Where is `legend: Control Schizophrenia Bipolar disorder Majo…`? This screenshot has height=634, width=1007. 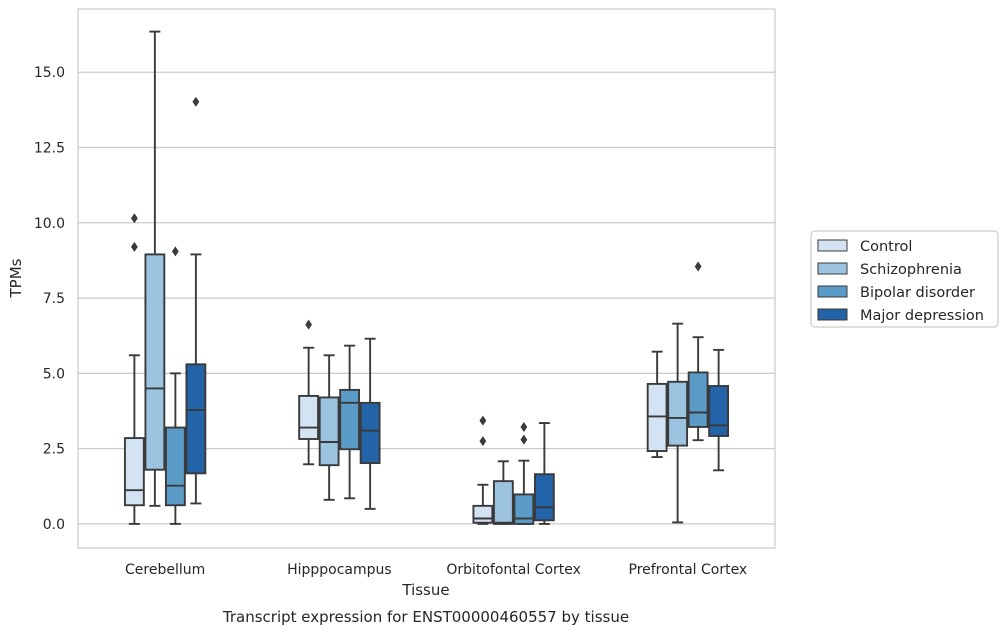
legend: Control Schizophrenia Bipolar disorder Majo… is located at coordinates (904, 279).